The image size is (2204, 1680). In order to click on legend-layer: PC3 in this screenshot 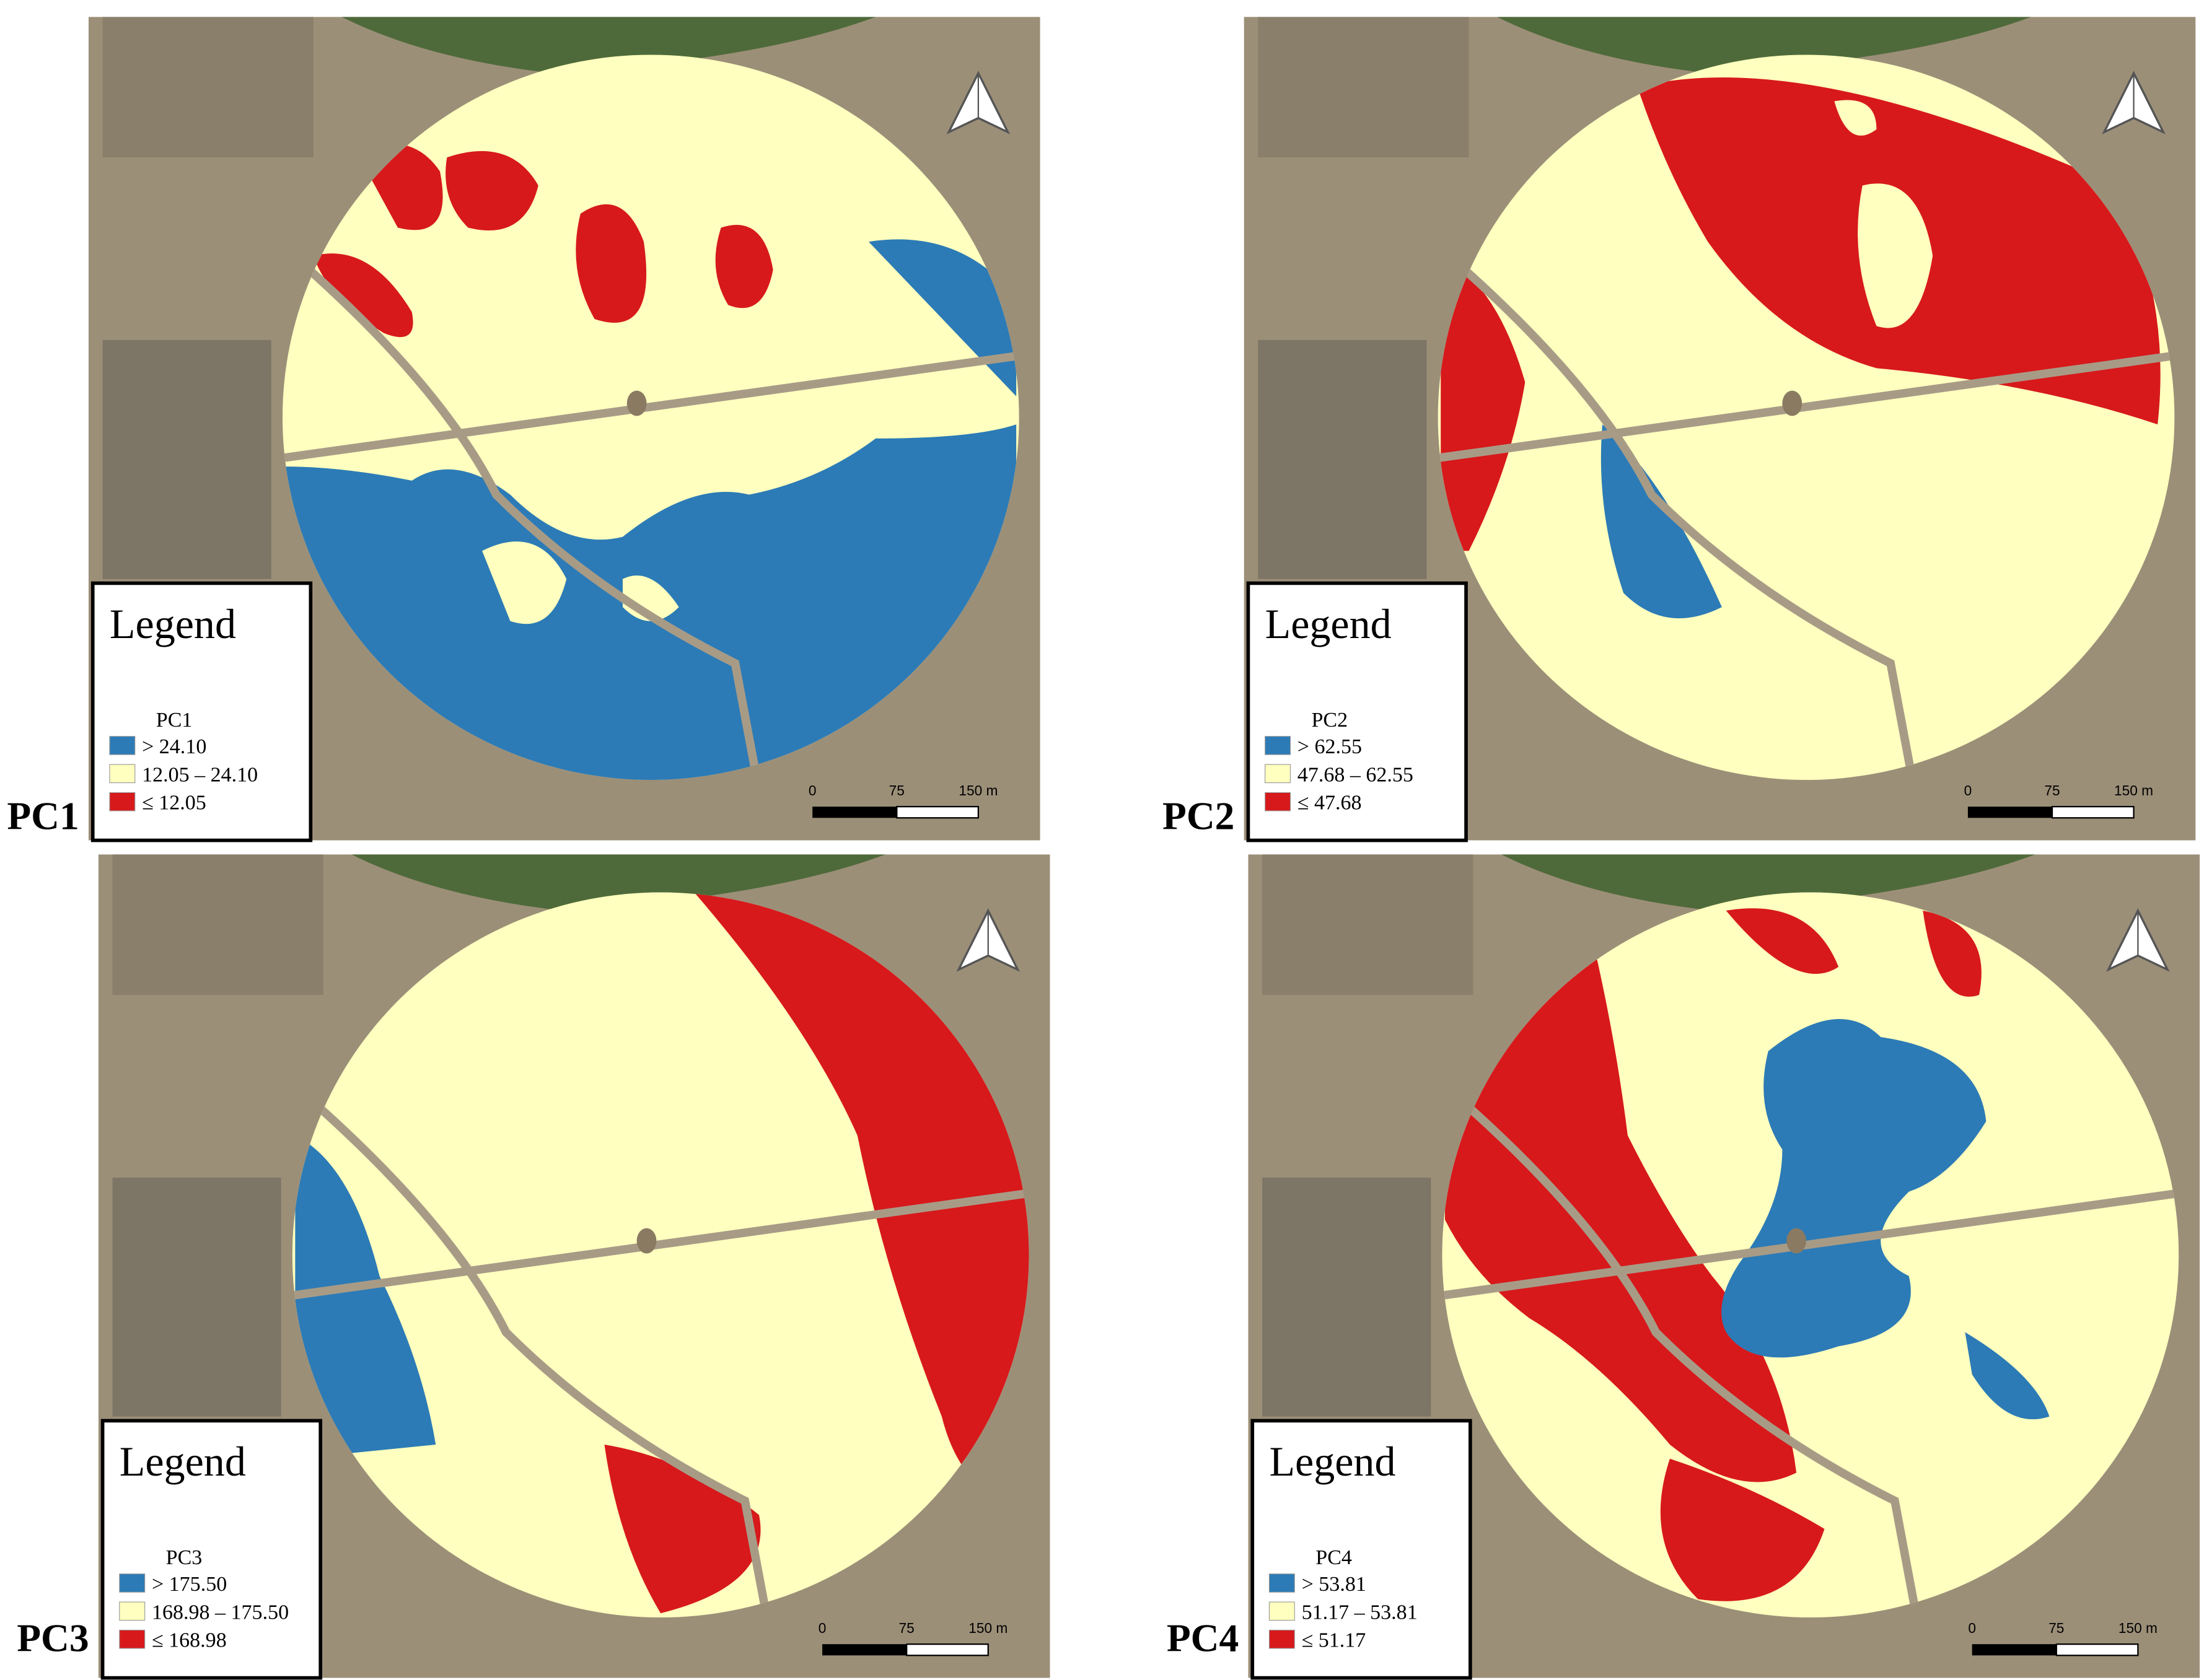, I will do `click(184, 1557)`.